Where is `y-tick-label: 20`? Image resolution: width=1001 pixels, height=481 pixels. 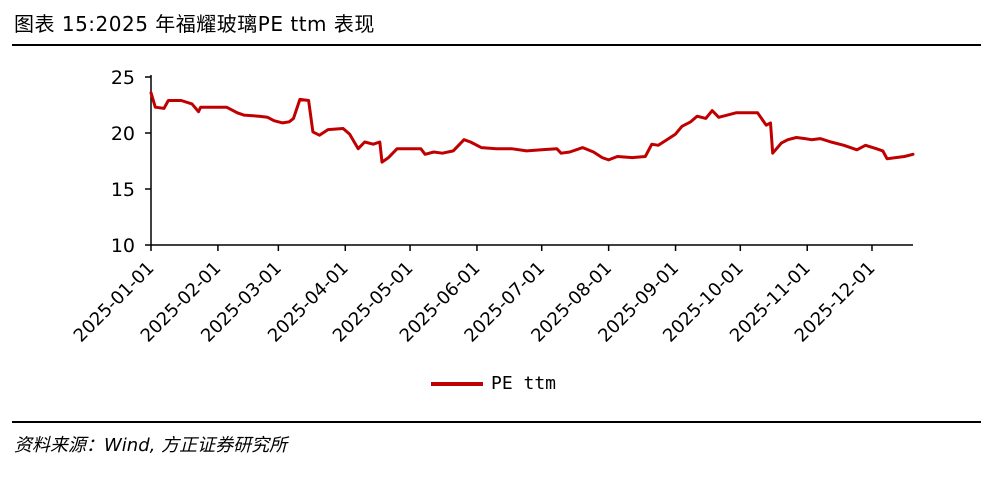
y-tick-label: 20 is located at coordinates (123, 134).